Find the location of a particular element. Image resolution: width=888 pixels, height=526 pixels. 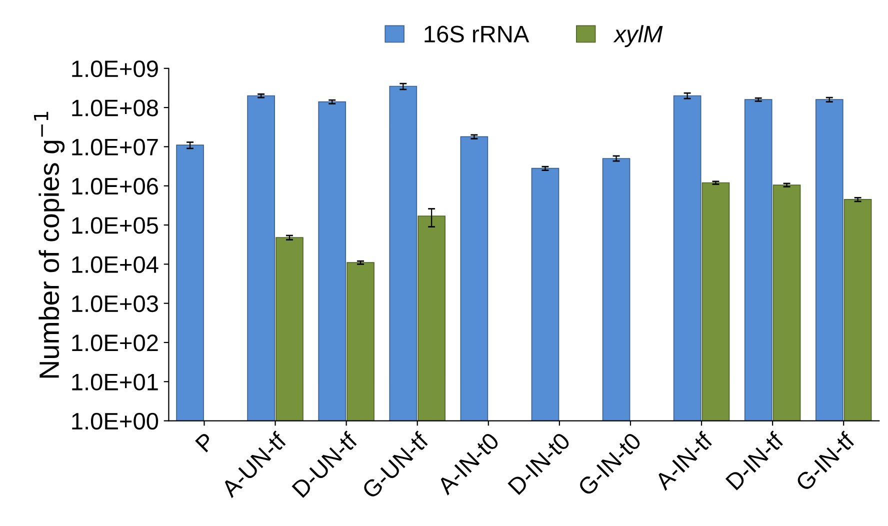

y-tick-label: 1.0E+06 is located at coordinates (115, 186).